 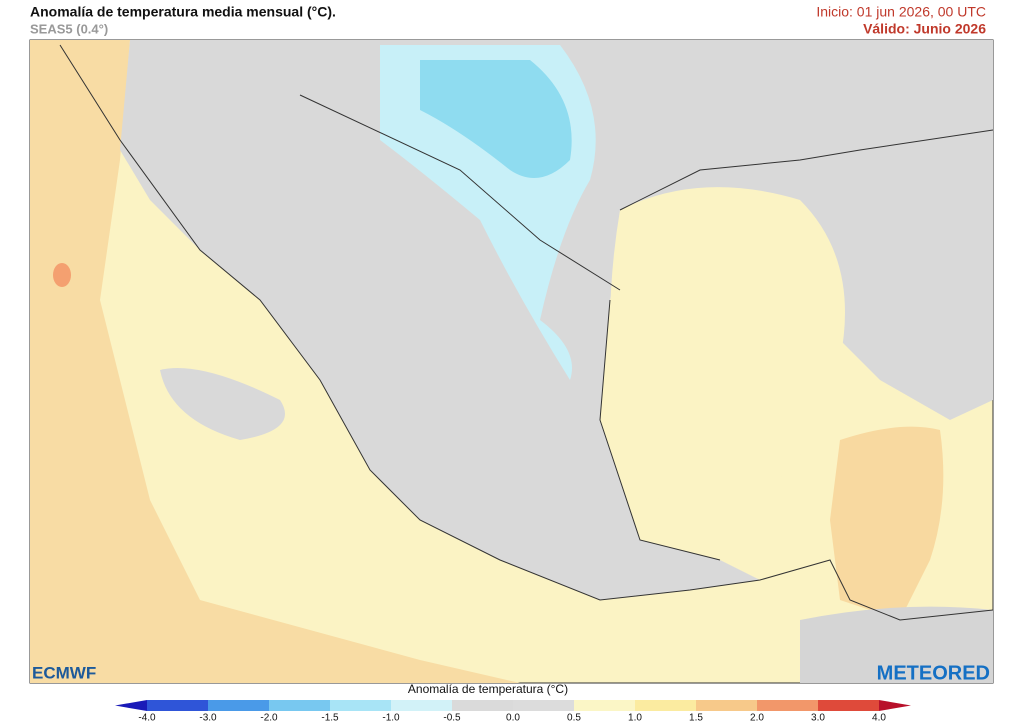 What do you see at coordinates (574, 718) in the screenshot?
I see `colorbar-tick-label: 0.5` at bounding box center [574, 718].